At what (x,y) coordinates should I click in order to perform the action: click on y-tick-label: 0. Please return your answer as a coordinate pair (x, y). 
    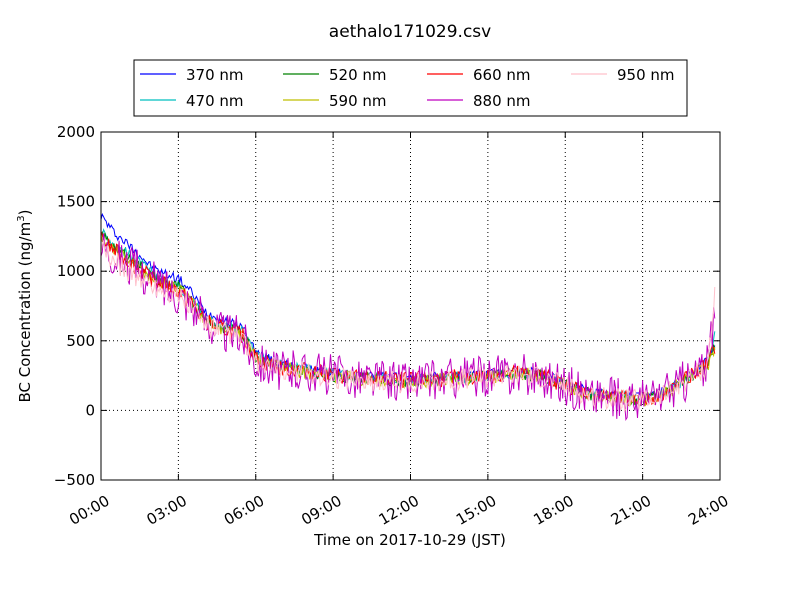
    Looking at the image, I should click on (90, 410).